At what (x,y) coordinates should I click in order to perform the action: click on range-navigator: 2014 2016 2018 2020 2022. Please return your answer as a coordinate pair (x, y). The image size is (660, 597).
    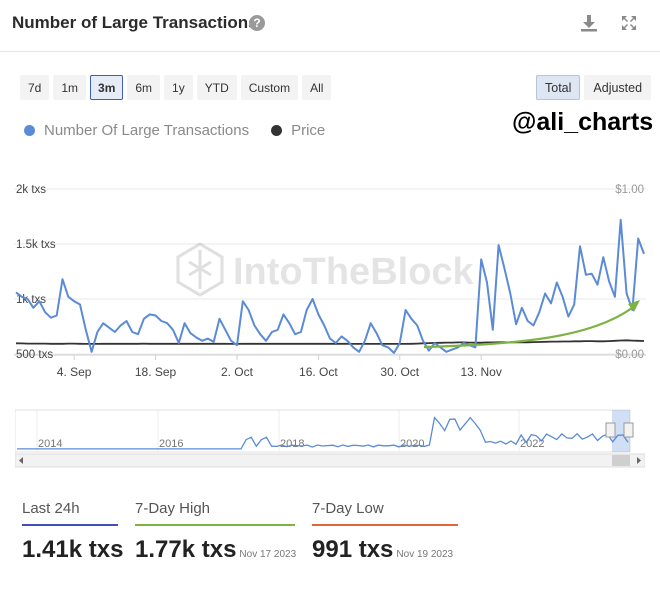
    Looking at the image, I should click on (330, 439).